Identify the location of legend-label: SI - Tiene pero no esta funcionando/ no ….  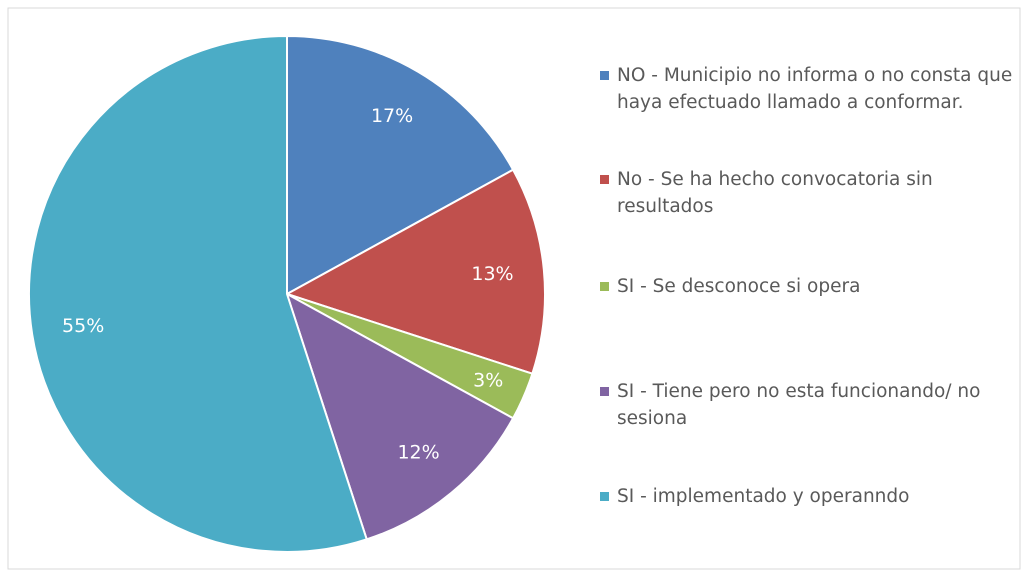
(799, 405).